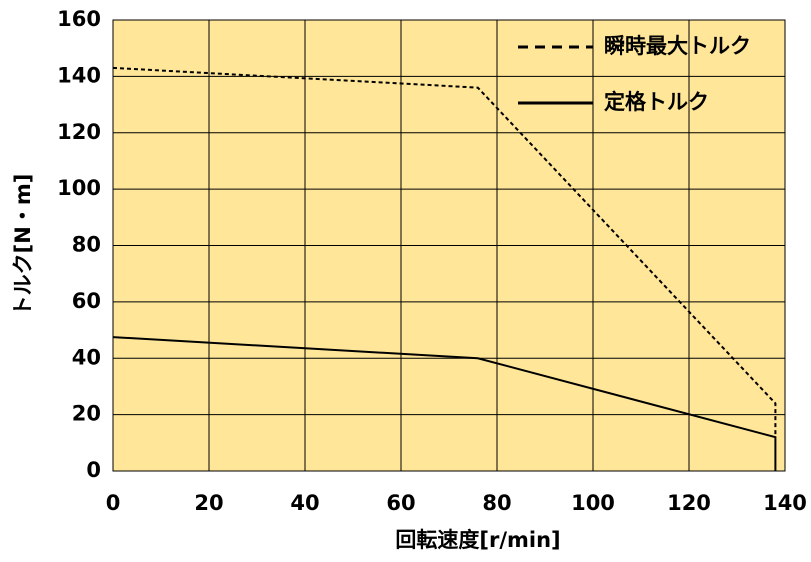 The image size is (811, 562). Describe the element at coordinates (689, 503) in the screenshot. I see `x-tick-label: 120` at that location.